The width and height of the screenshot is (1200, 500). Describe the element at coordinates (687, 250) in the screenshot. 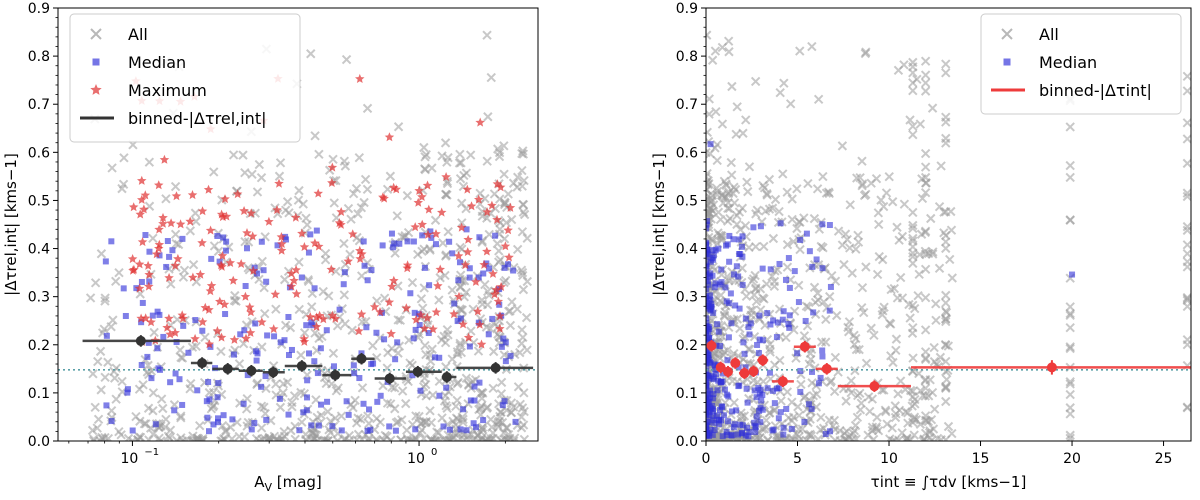

I see `y-tick-label: 0.4` at that location.